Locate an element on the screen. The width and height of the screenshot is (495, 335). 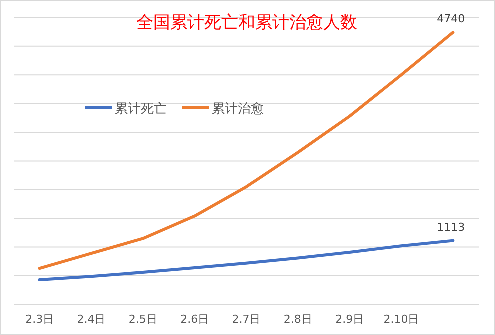
data-label: 1113 is located at coordinates (451, 227).